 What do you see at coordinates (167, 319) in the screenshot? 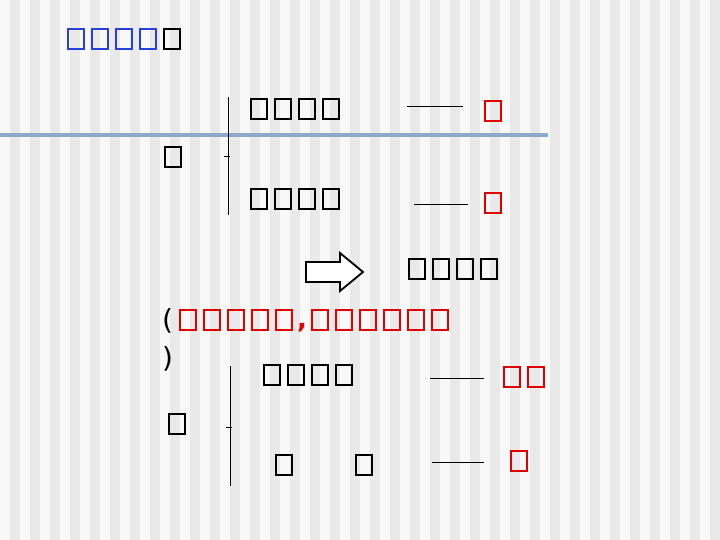
I see `open-paren: (` at bounding box center [167, 319].